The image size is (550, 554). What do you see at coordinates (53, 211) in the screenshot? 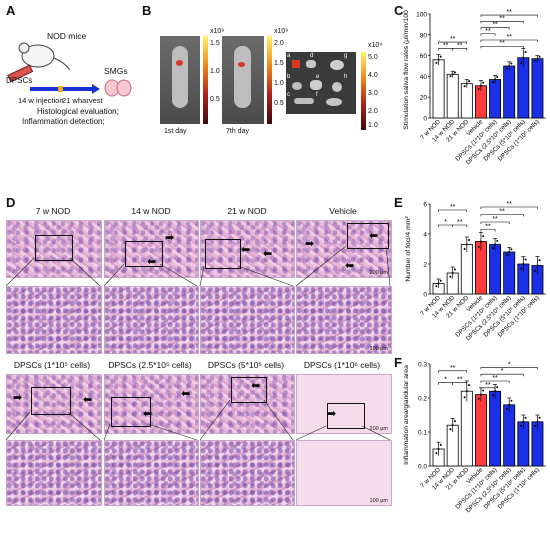
I see `histology-label: 7 w NOD` at bounding box center [53, 211].